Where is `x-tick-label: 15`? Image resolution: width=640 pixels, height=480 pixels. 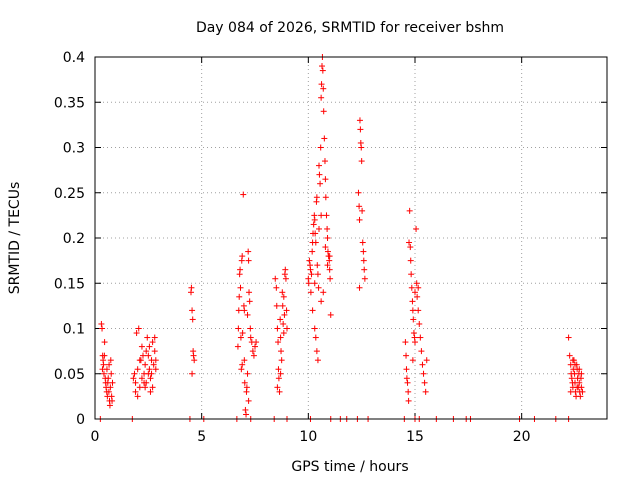
x-tick-label: 15 is located at coordinates (415, 437).